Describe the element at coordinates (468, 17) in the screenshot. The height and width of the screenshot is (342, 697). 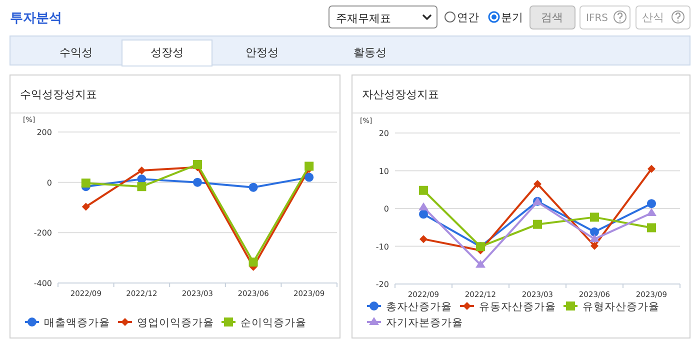
I see `text: 연간` at that location.